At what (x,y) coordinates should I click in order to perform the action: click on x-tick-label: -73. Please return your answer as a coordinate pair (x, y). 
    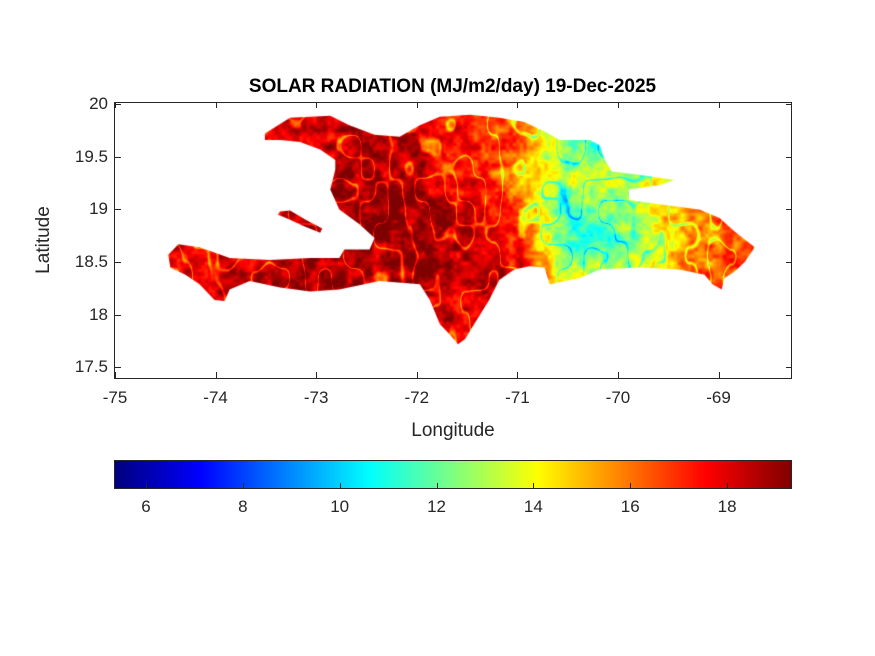
    Looking at the image, I should click on (316, 397).